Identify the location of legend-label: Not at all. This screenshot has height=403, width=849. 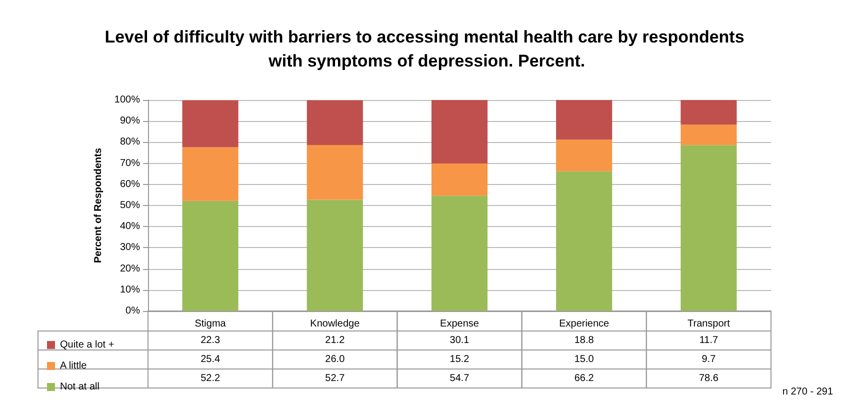
(80, 387).